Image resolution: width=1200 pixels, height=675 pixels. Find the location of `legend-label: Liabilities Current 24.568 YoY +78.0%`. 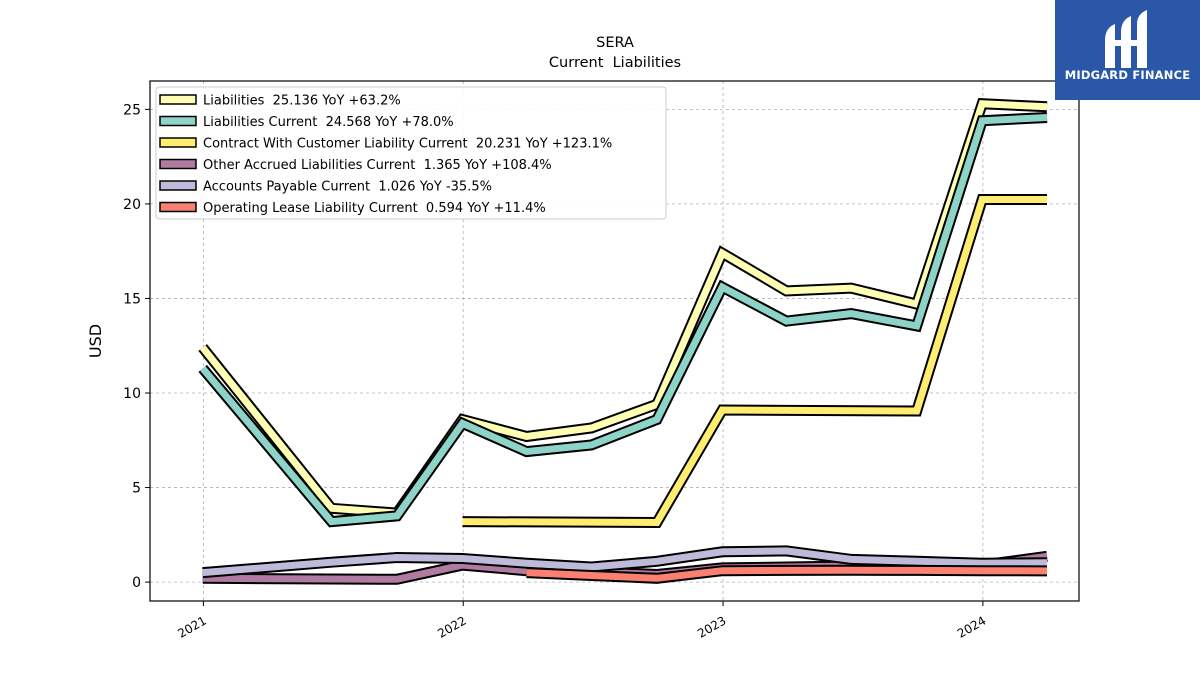

legend-label: Liabilities Current 24.568 YoY +78.0% is located at coordinates (328, 122).